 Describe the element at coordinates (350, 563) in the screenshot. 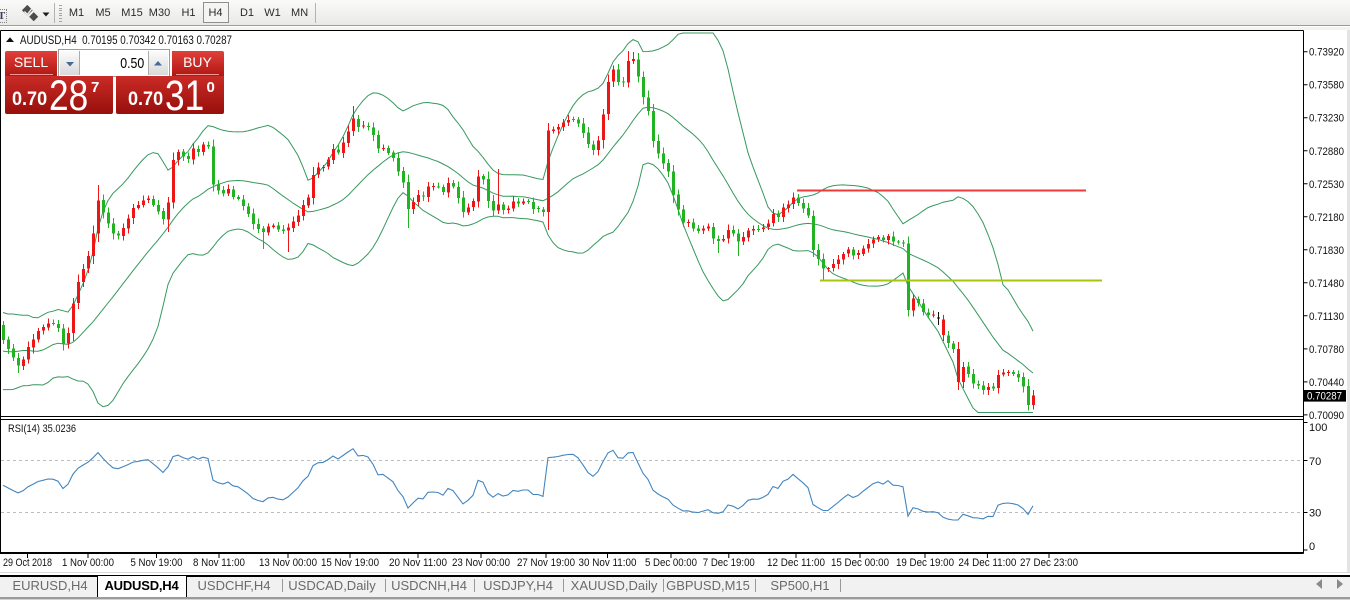

I see `svg-text: 15 Nov 19:00` at that location.